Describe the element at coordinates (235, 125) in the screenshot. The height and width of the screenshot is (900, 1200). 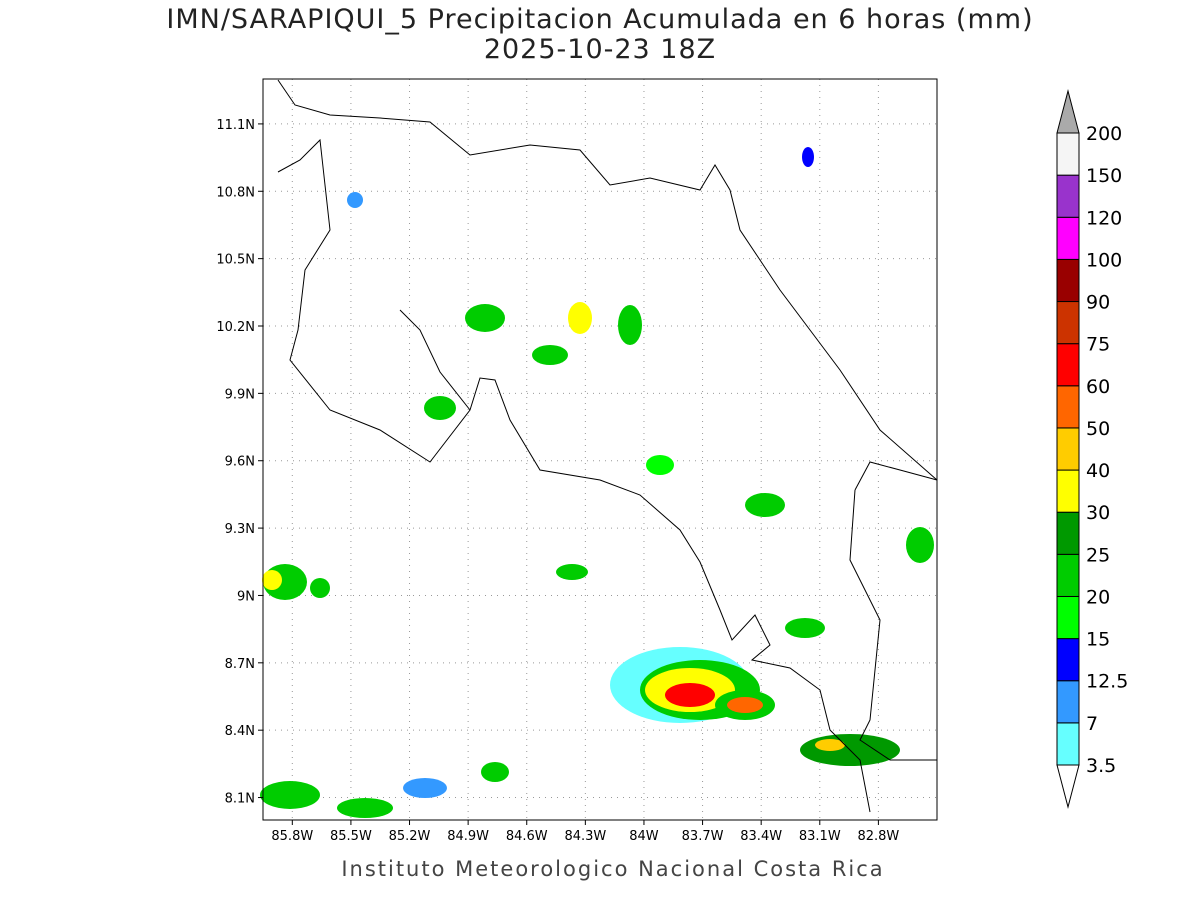
I see `lat-tick-label: 11.1N` at that location.